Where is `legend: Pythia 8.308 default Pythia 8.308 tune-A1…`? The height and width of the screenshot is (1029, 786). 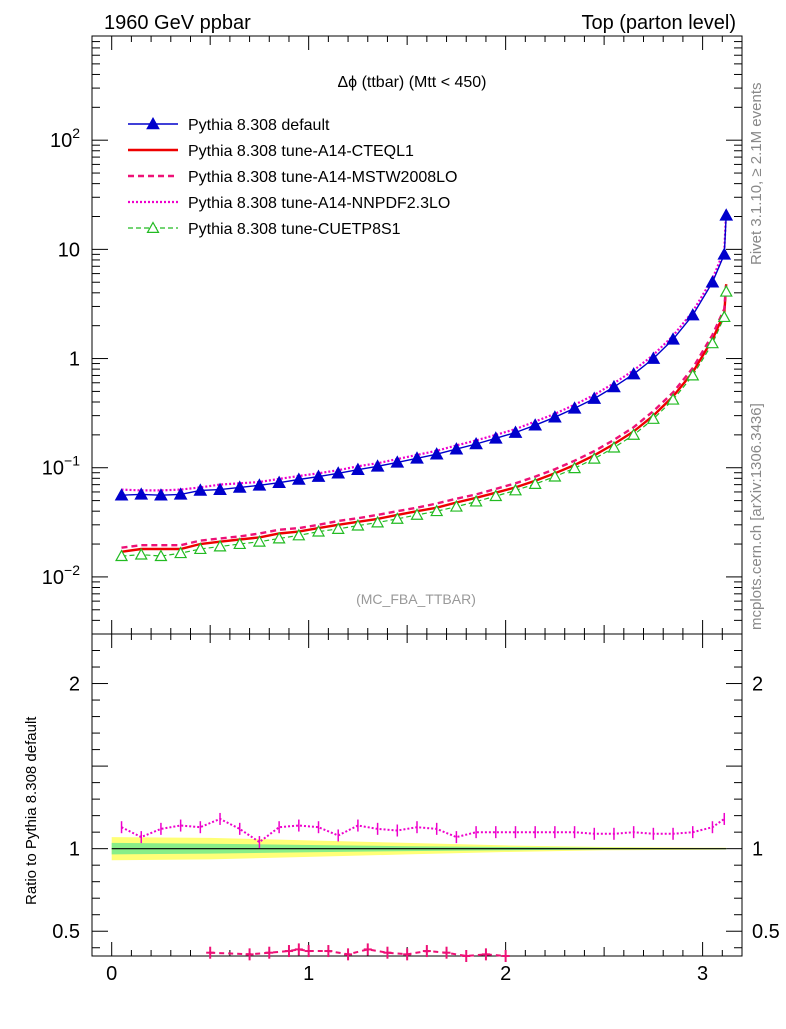
legend: Pythia 8.308 default Pythia 8.308 tune-A1… is located at coordinates (292, 177).